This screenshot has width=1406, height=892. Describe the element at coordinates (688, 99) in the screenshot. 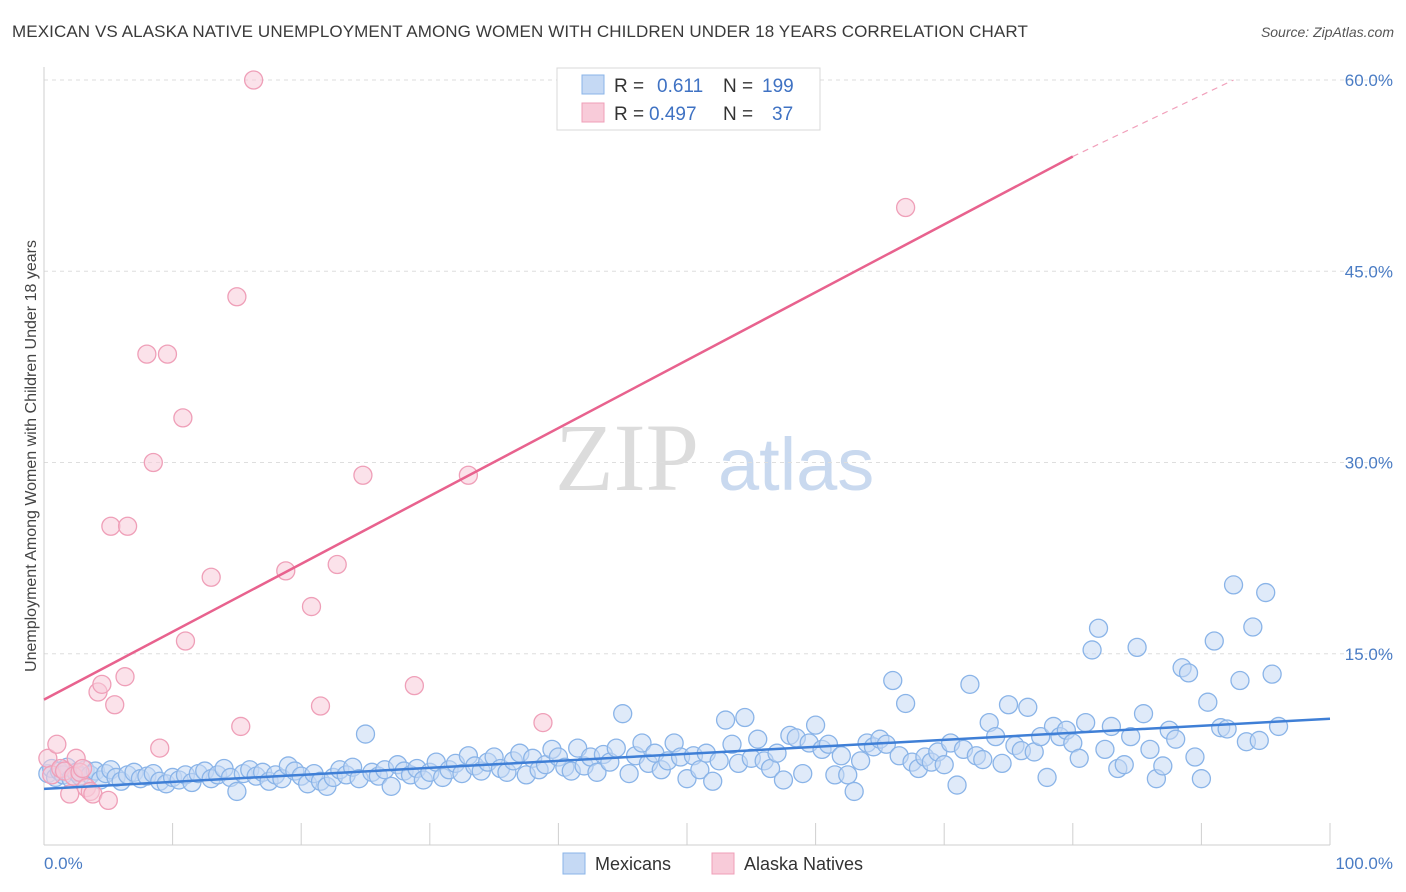

I see `correlation-legend: R = 0.611 N = 199 R = 0.497 N = 37` at that location.